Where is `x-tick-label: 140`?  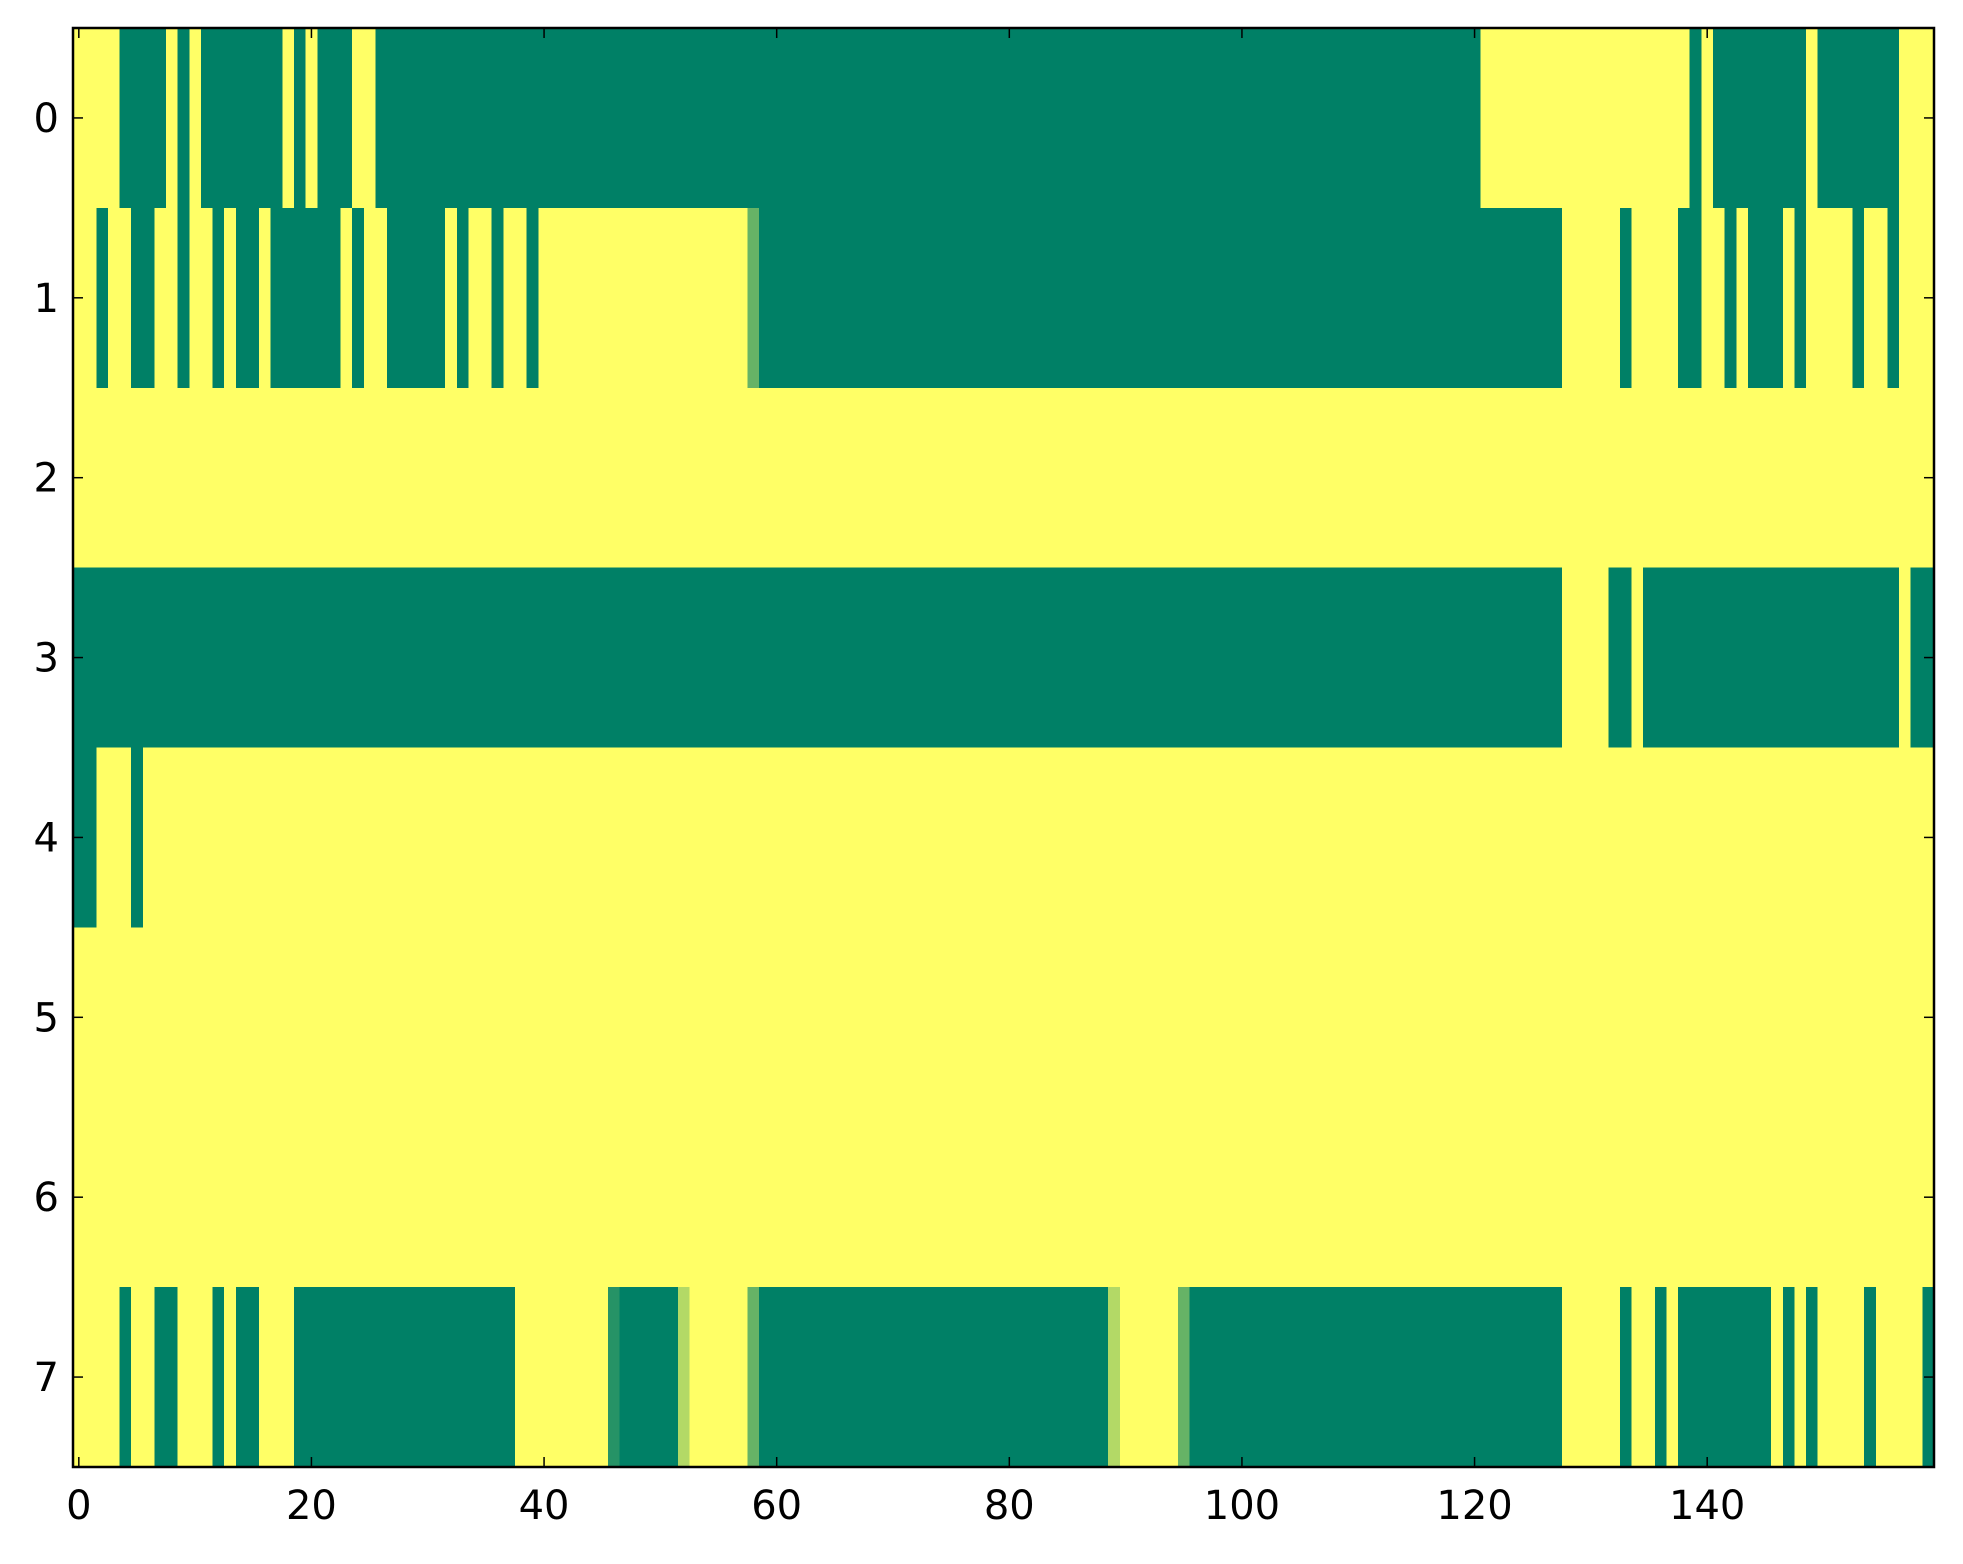
x-tick-label: 140 is located at coordinates (1707, 1506).